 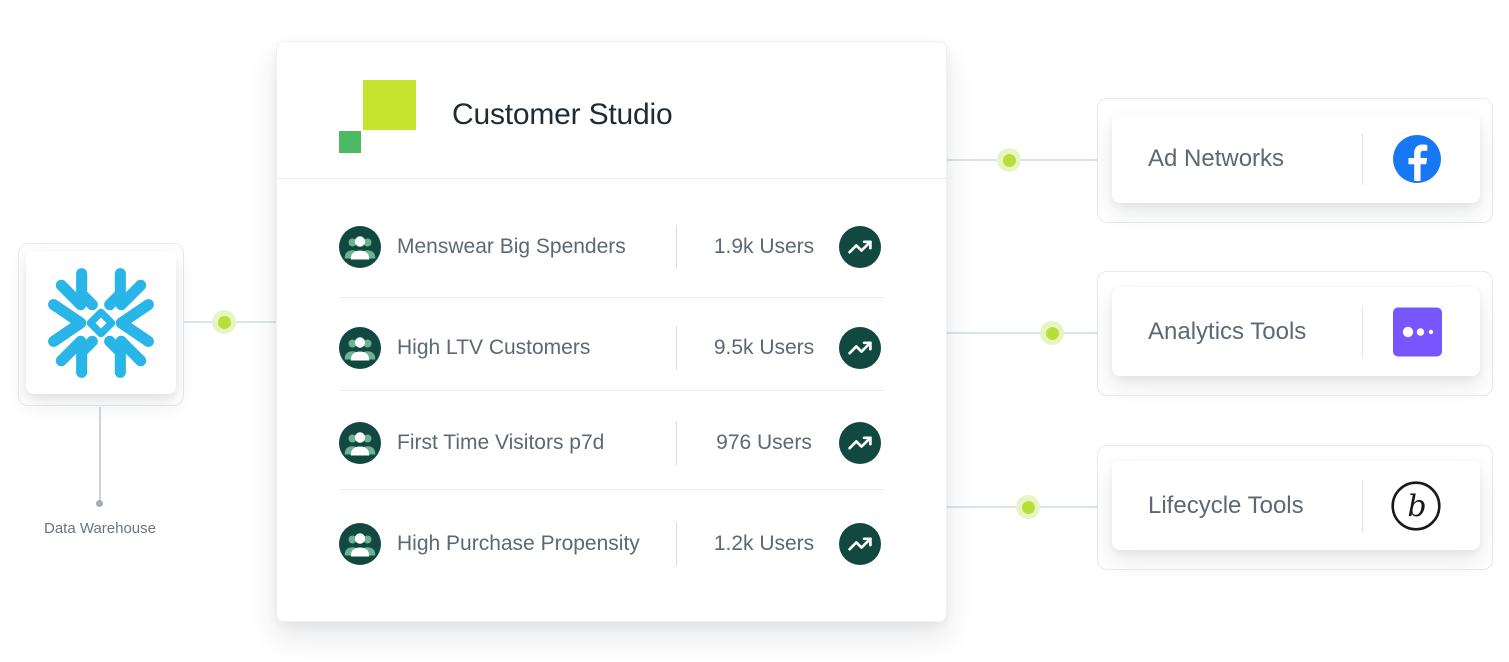 What do you see at coordinates (611, 443) in the screenshot?
I see `audience-row: First Time Visitors p7d 976 Users` at bounding box center [611, 443].